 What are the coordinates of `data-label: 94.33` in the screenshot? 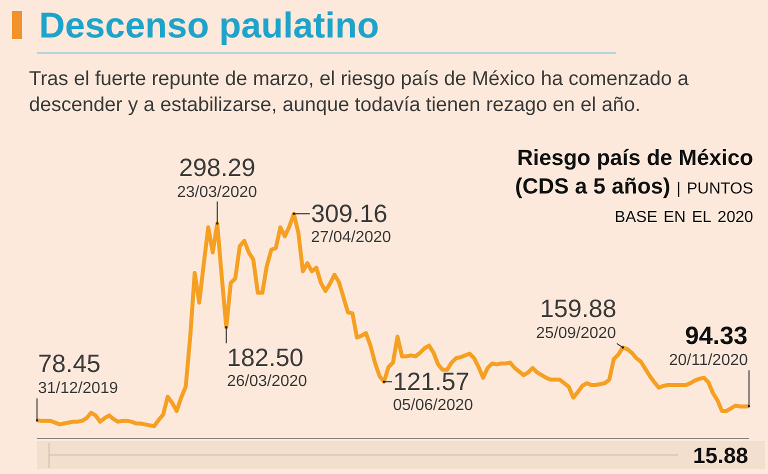 It's located at (716, 336).